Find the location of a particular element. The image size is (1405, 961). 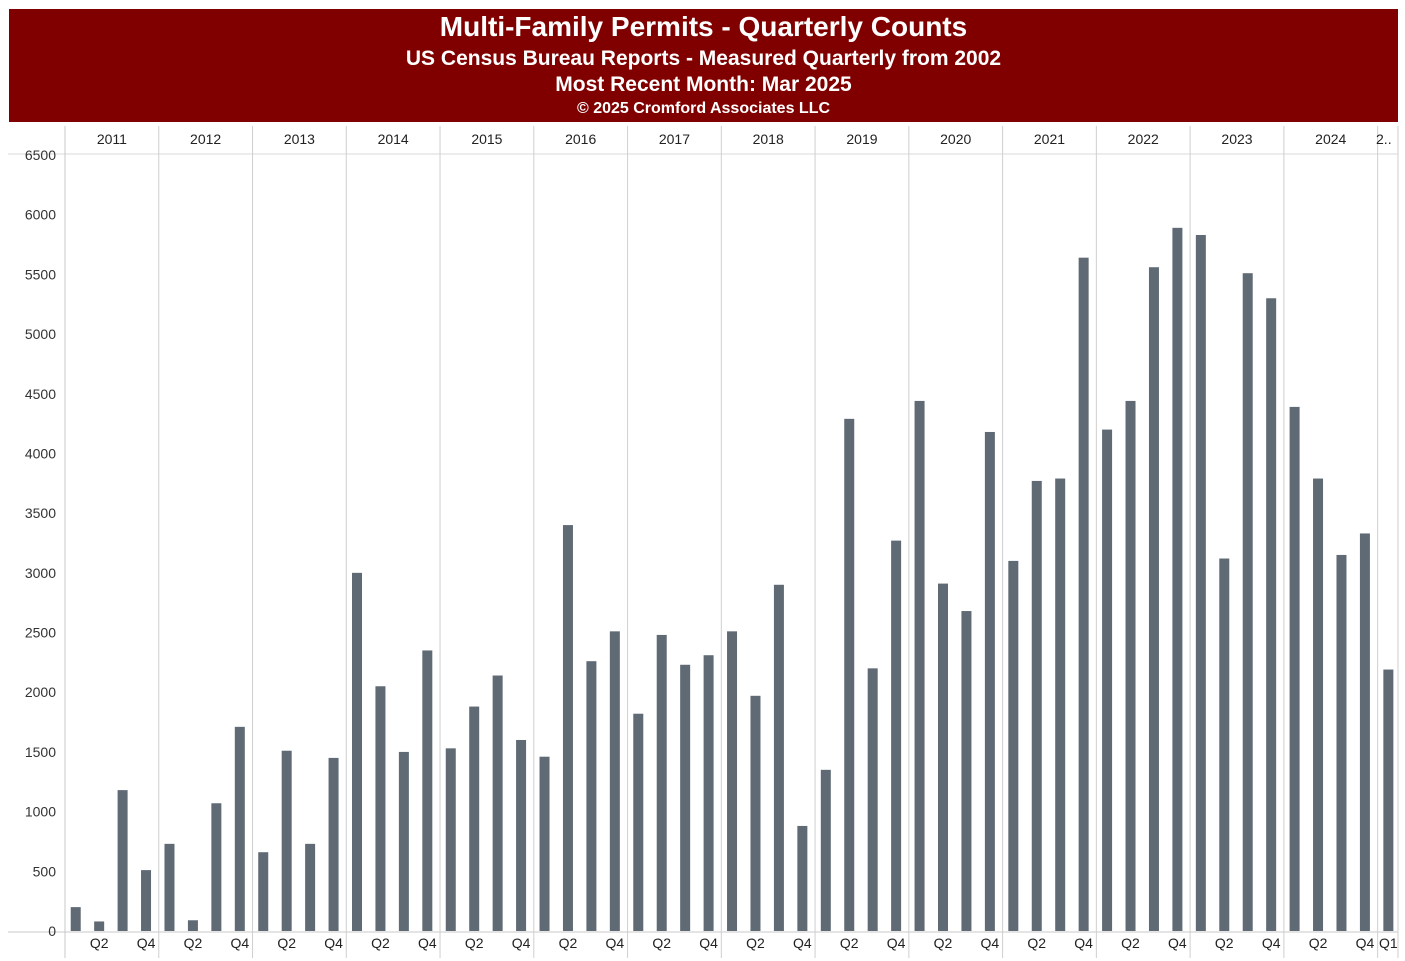

year-label: 2018 is located at coordinates (768, 139).